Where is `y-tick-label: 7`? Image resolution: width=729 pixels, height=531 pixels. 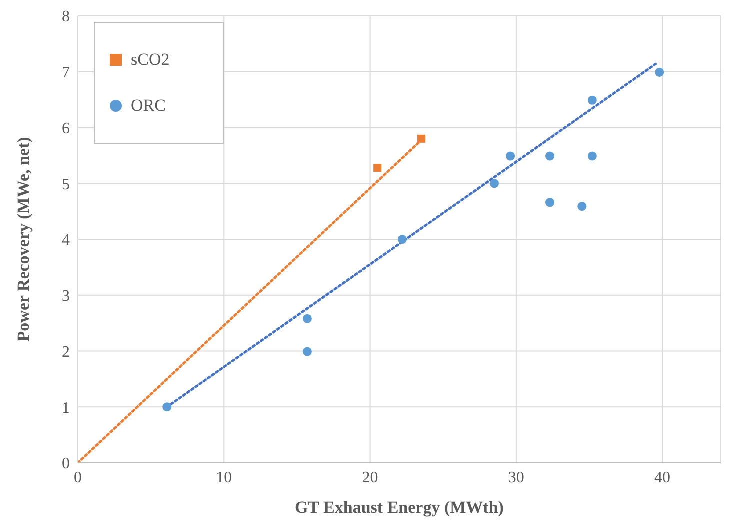 y-tick-label: 7 is located at coordinates (66, 73).